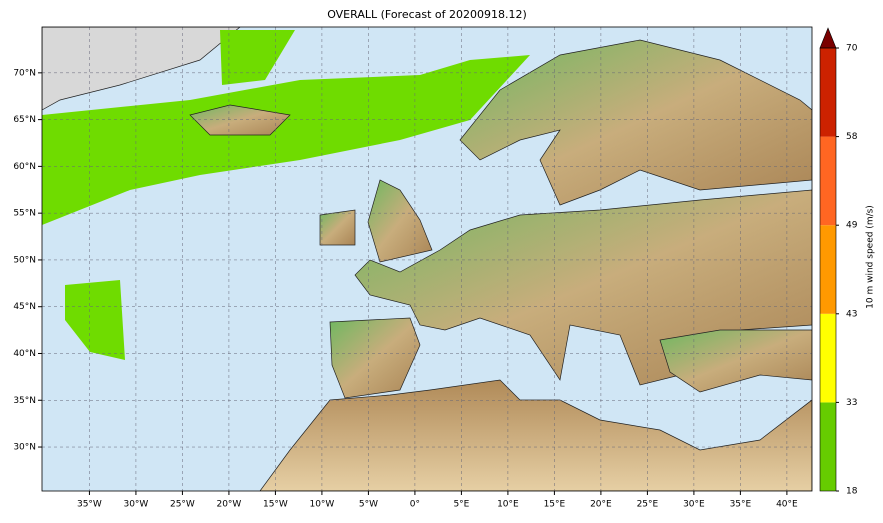  Describe the element at coordinates (601, 505) in the screenshot. I see `x-tick-label: 20°E` at that location.